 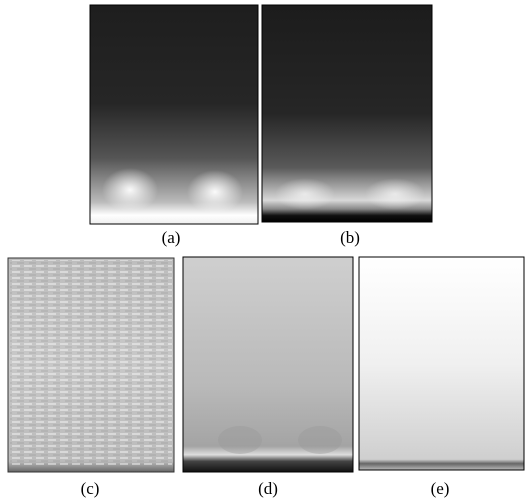 What do you see at coordinates (268, 364) in the screenshot?
I see `panel-d` at bounding box center [268, 364].